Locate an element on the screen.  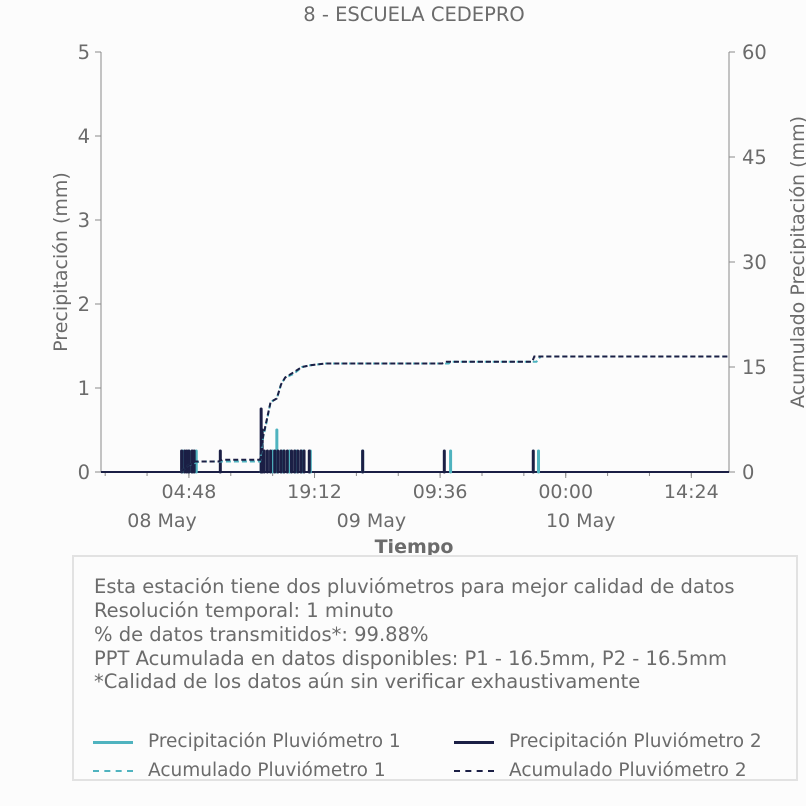
x-axis-label: Tiempo is located at coordinates (414, 547).